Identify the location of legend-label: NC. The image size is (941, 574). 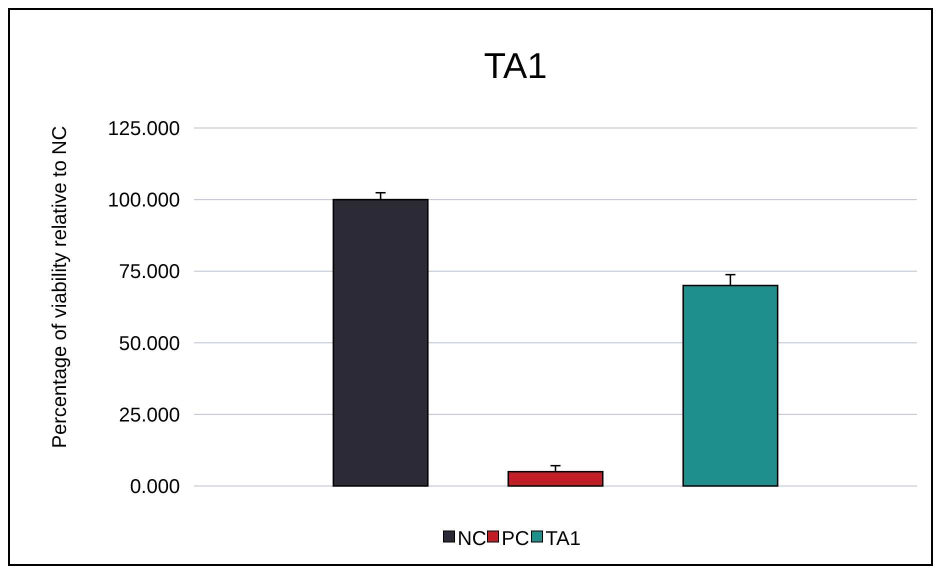
(472, 539).